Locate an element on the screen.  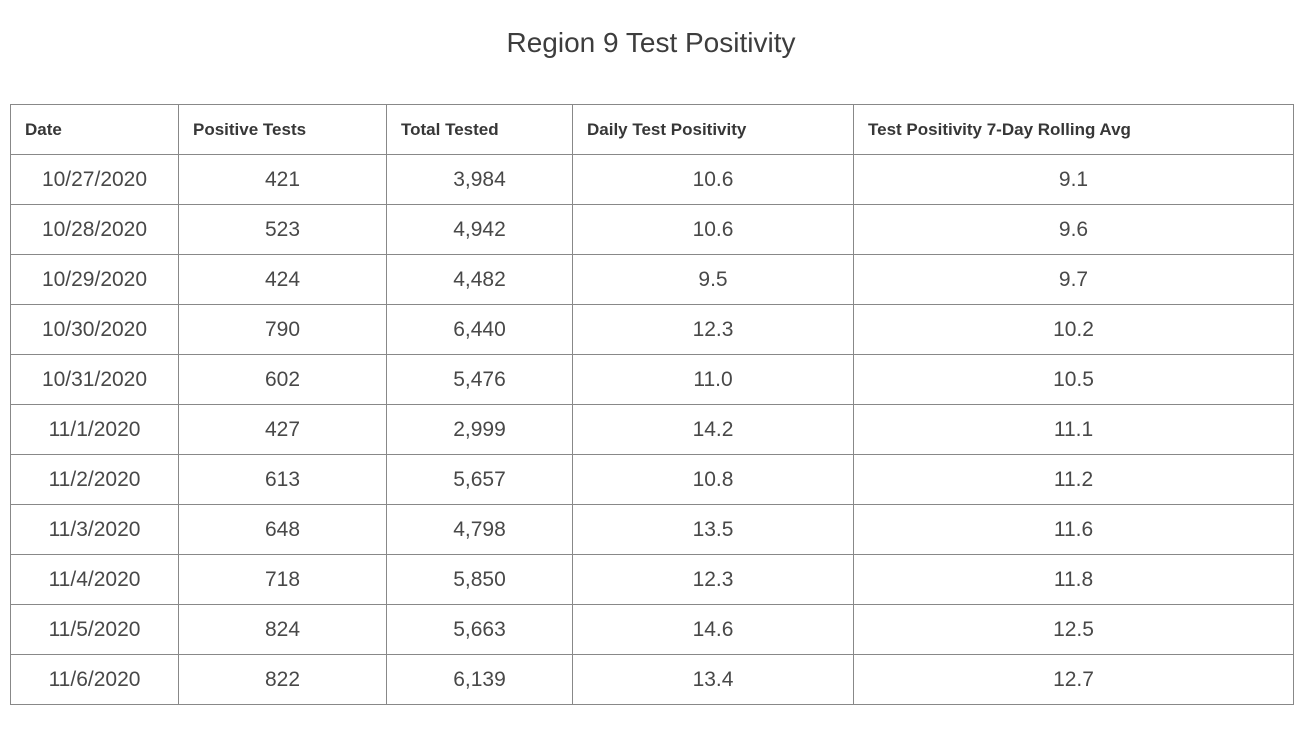
table-row: 10/28/2020 523 4,942 10.6 9.6 is located at coordinates (652, 229).